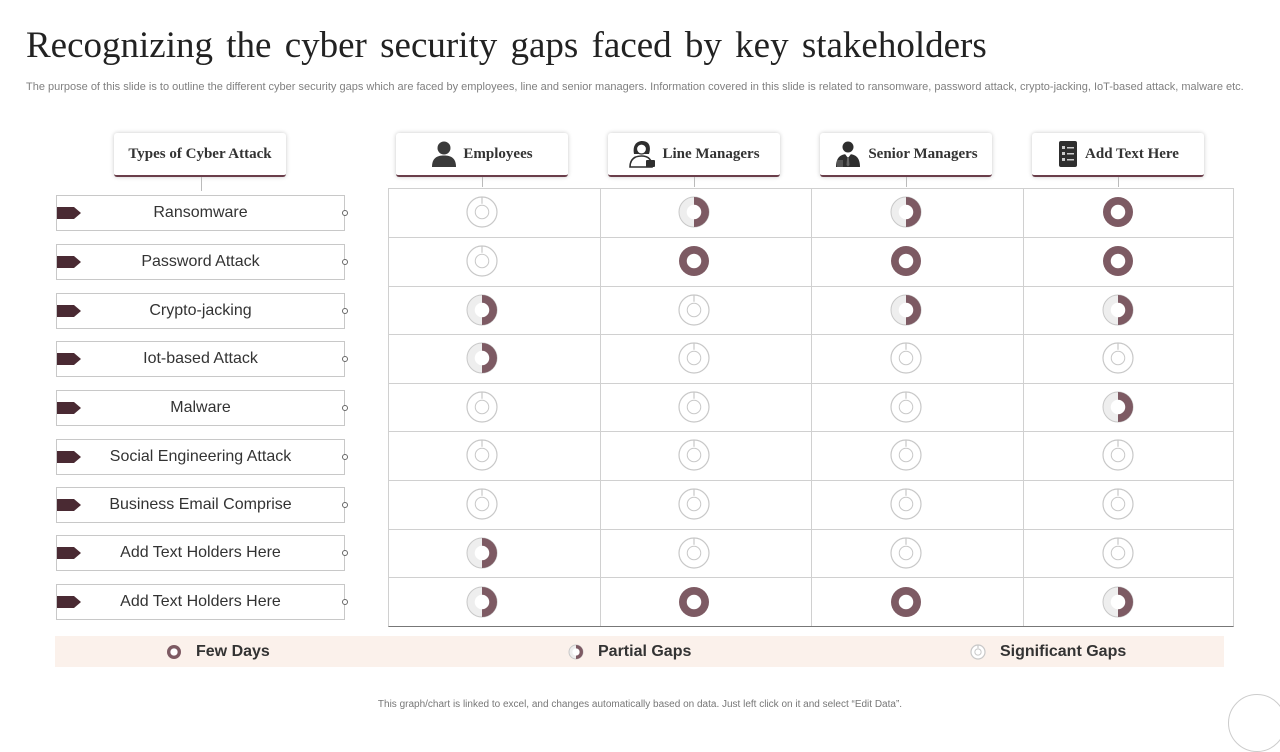  What do you see at coordinates (1068, 154) in the screenshot?
I see `checklist-icon` at bounding box center [1068, 154].